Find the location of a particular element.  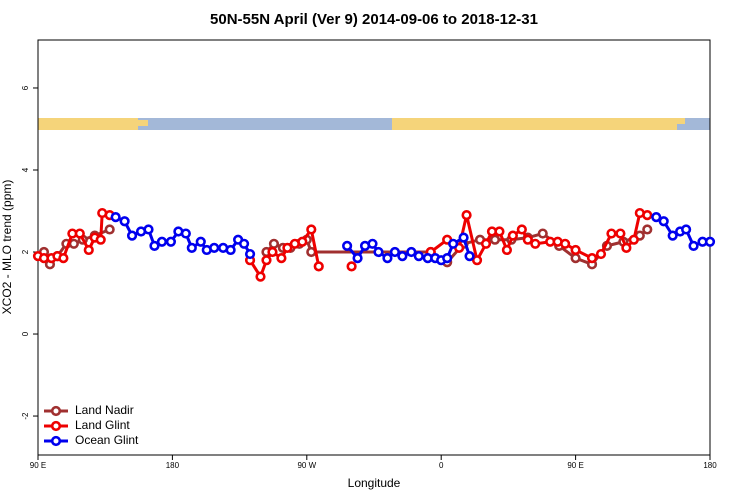

x-tick-label: 0 is located at coordinates (441, 465).